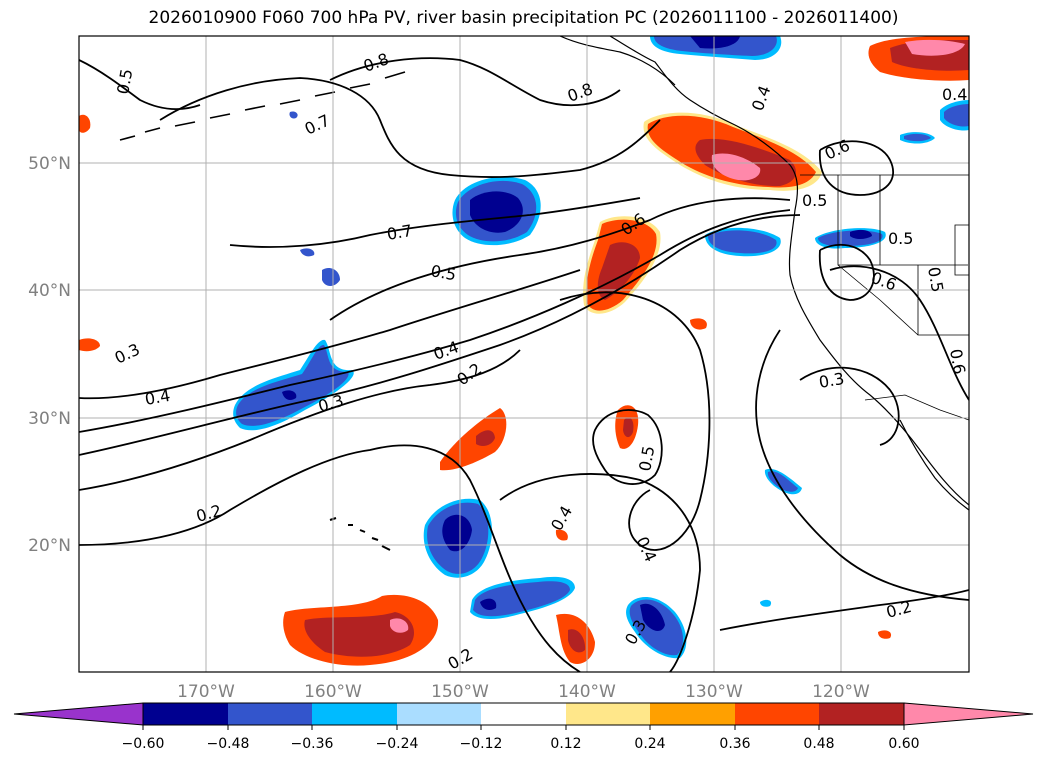 The width and height of the screenshot is (1047, 765). I want to click on pv-contour-03-east, so click(862, 465).